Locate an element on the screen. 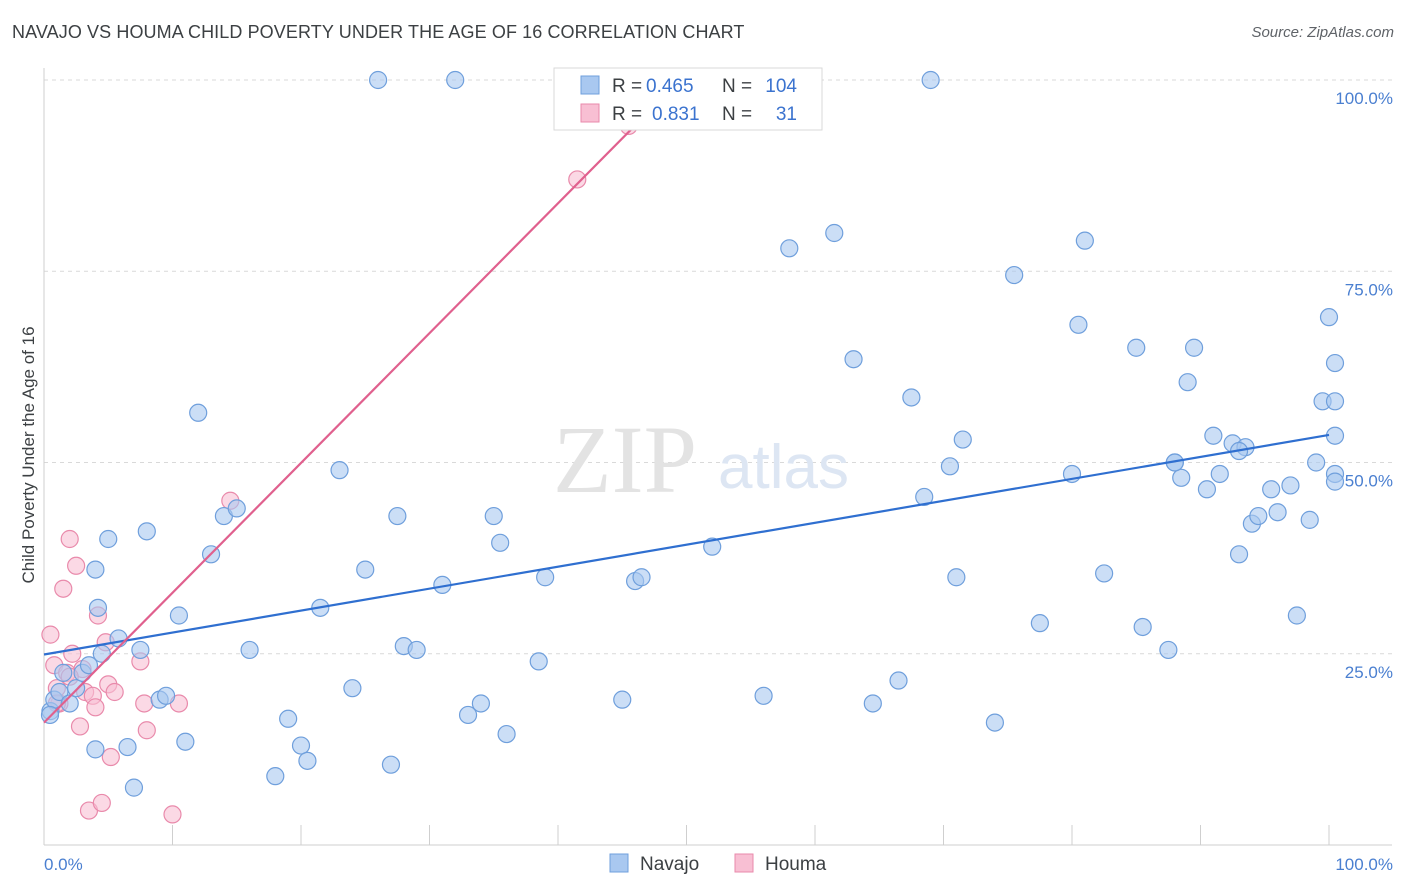 This screenshot has height=892, width=1406. y-tick-label: 75.0% is located at coordinates (1369, 289).